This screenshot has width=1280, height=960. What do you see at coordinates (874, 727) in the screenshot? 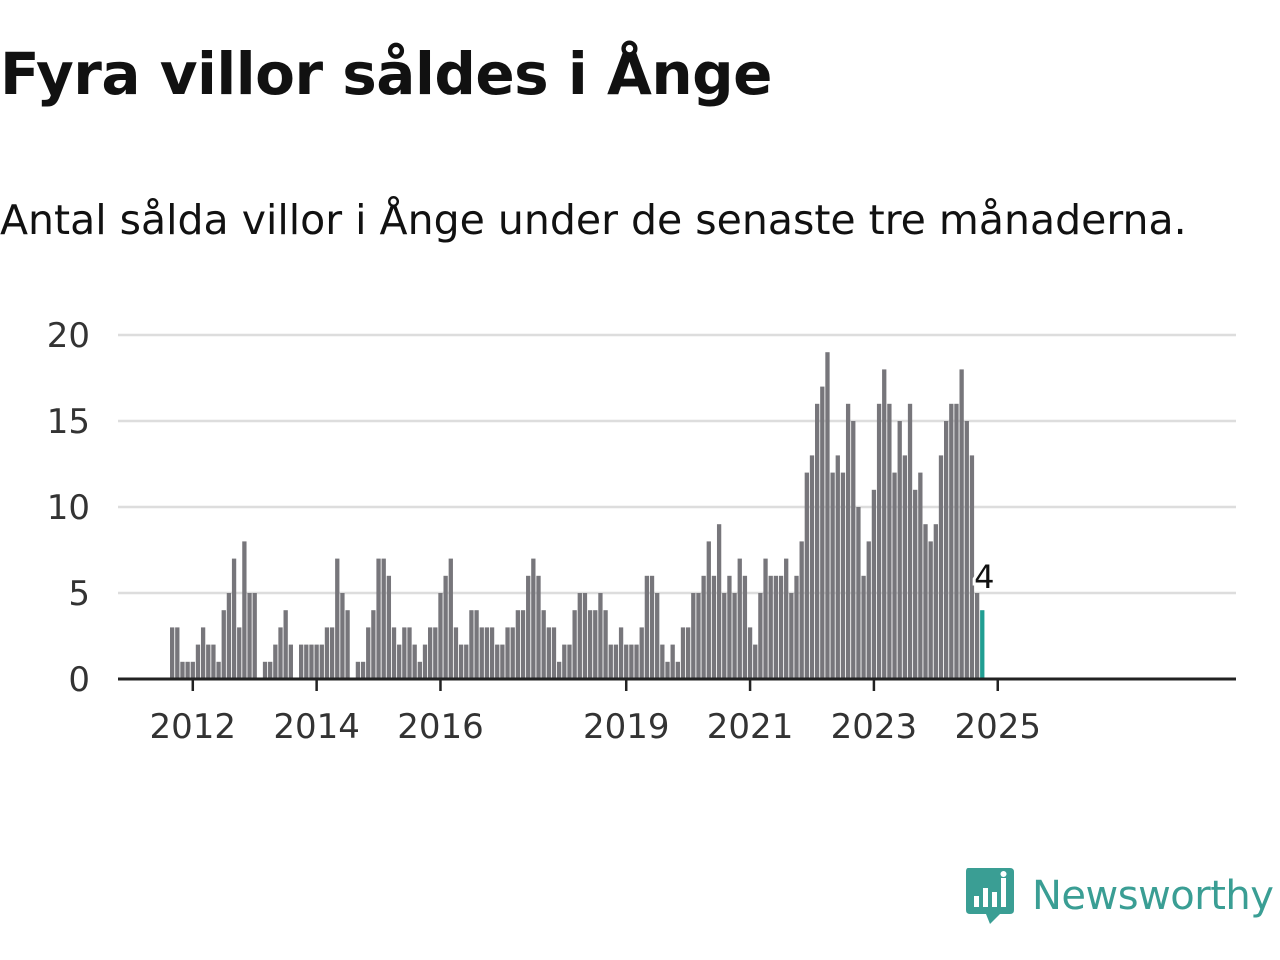
I see `x-tick-label: 2023` at bounding box center [874, 727].